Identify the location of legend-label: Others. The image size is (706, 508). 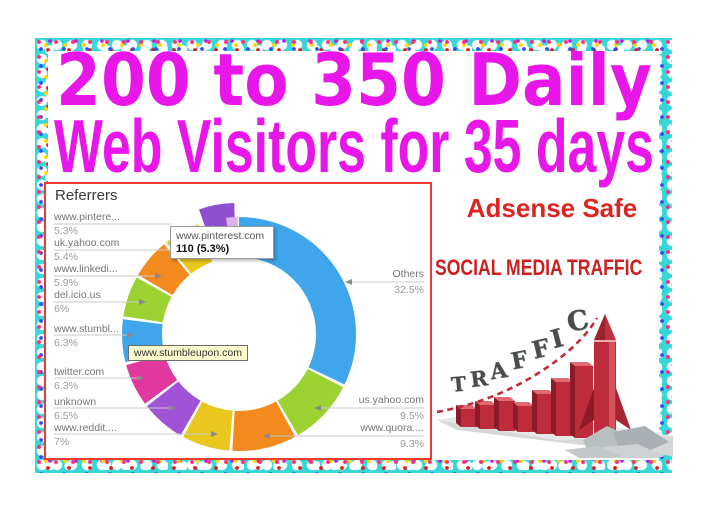
(408, 274).